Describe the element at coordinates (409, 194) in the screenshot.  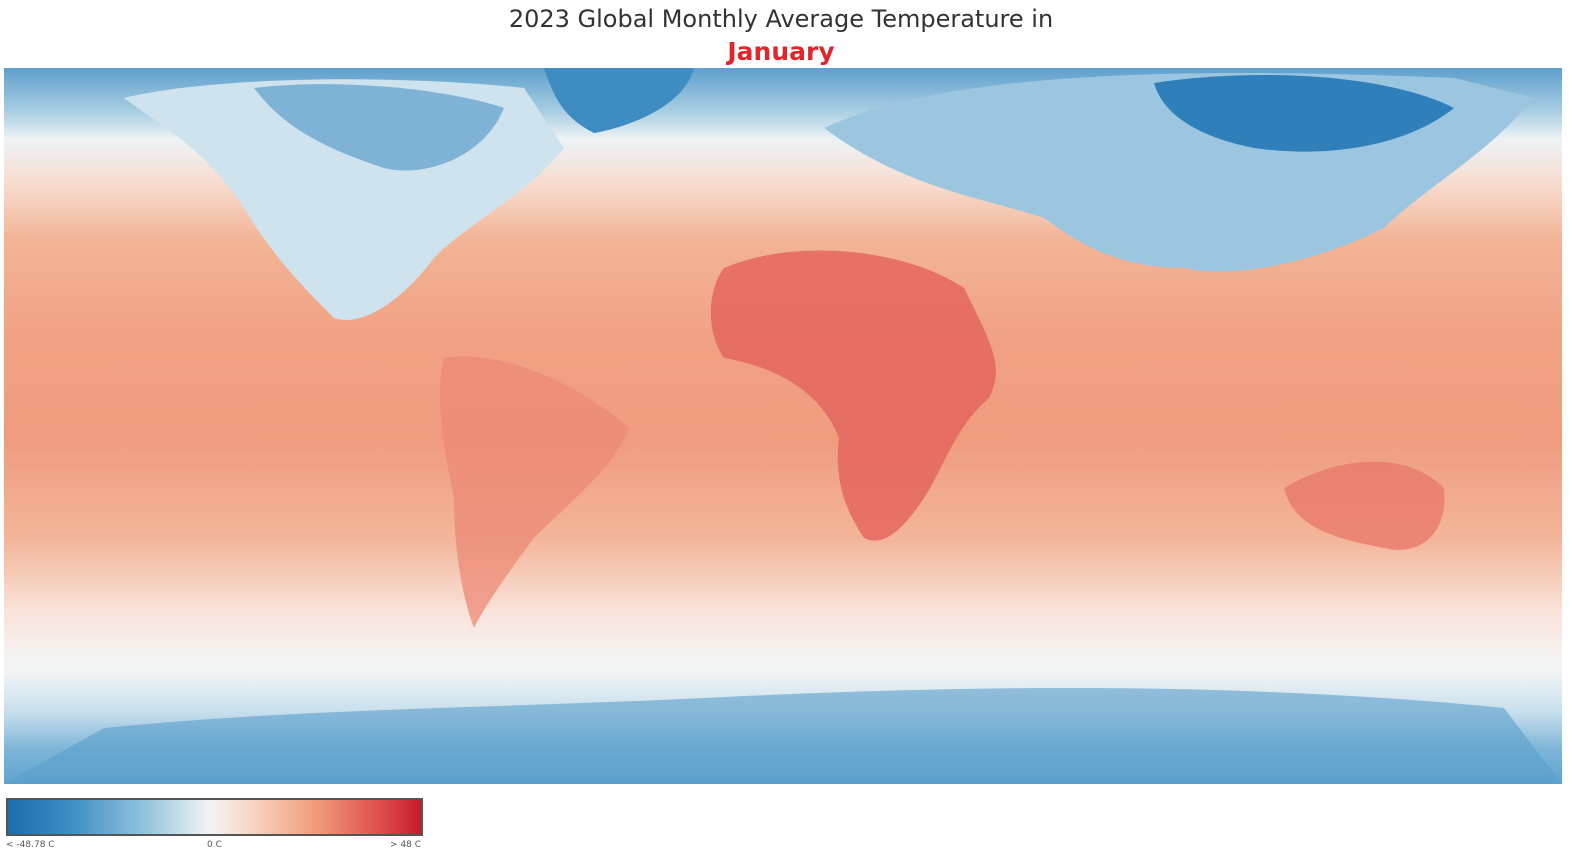
I see `north-america` at that location.